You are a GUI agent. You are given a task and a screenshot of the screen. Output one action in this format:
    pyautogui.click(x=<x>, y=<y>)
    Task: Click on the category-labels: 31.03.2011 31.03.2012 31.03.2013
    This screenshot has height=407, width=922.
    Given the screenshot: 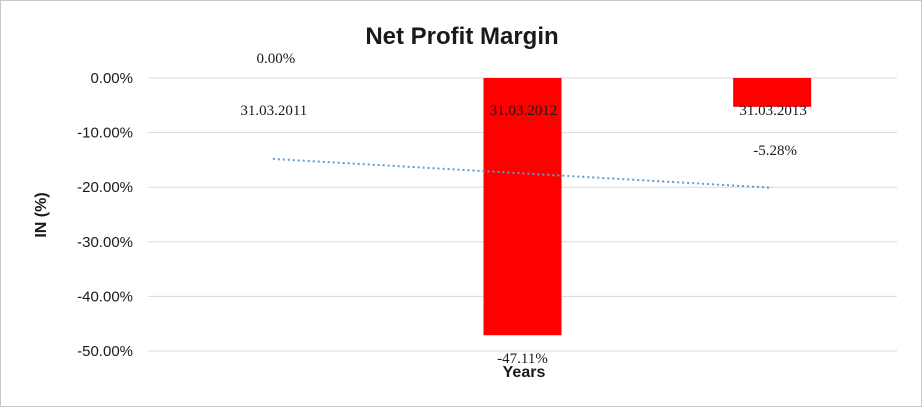 What is the action you would take?
    pyautogui.click(x=523, y=111)
    